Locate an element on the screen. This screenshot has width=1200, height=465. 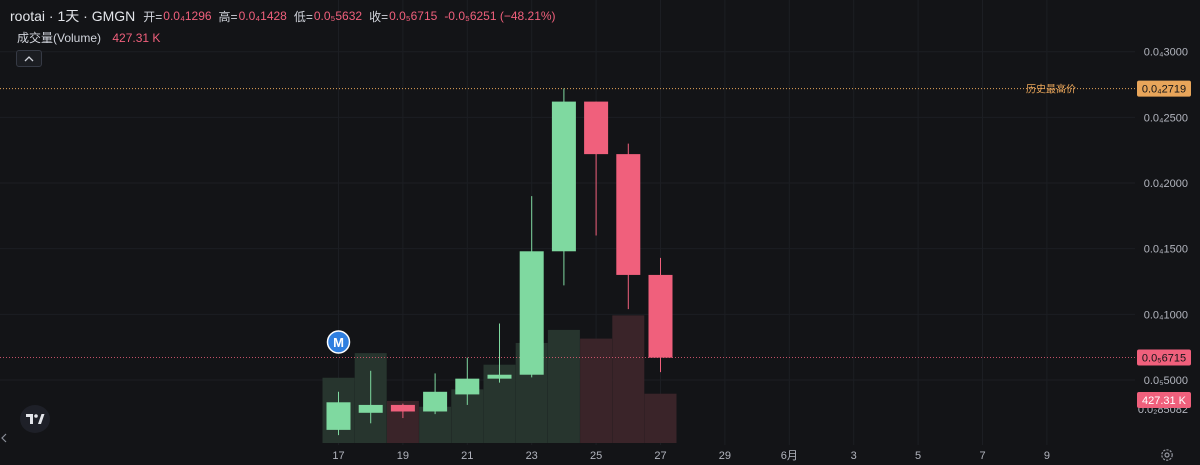
y-tick-label: 0.0₄1500 is located at coordinates (1166, 250).